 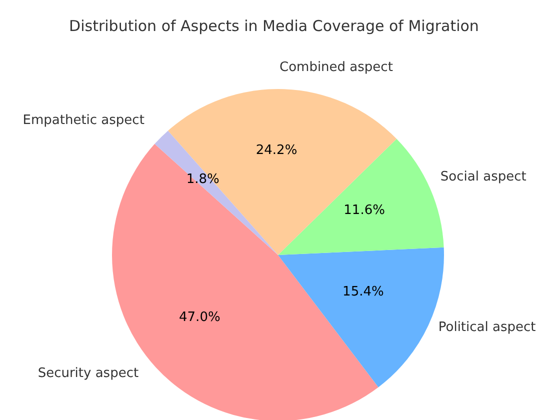 What do you see at coordinates (83, 120) in the screenshot?
I see `slice-label: Empathetic aspect` at bounding box center [83, 120].